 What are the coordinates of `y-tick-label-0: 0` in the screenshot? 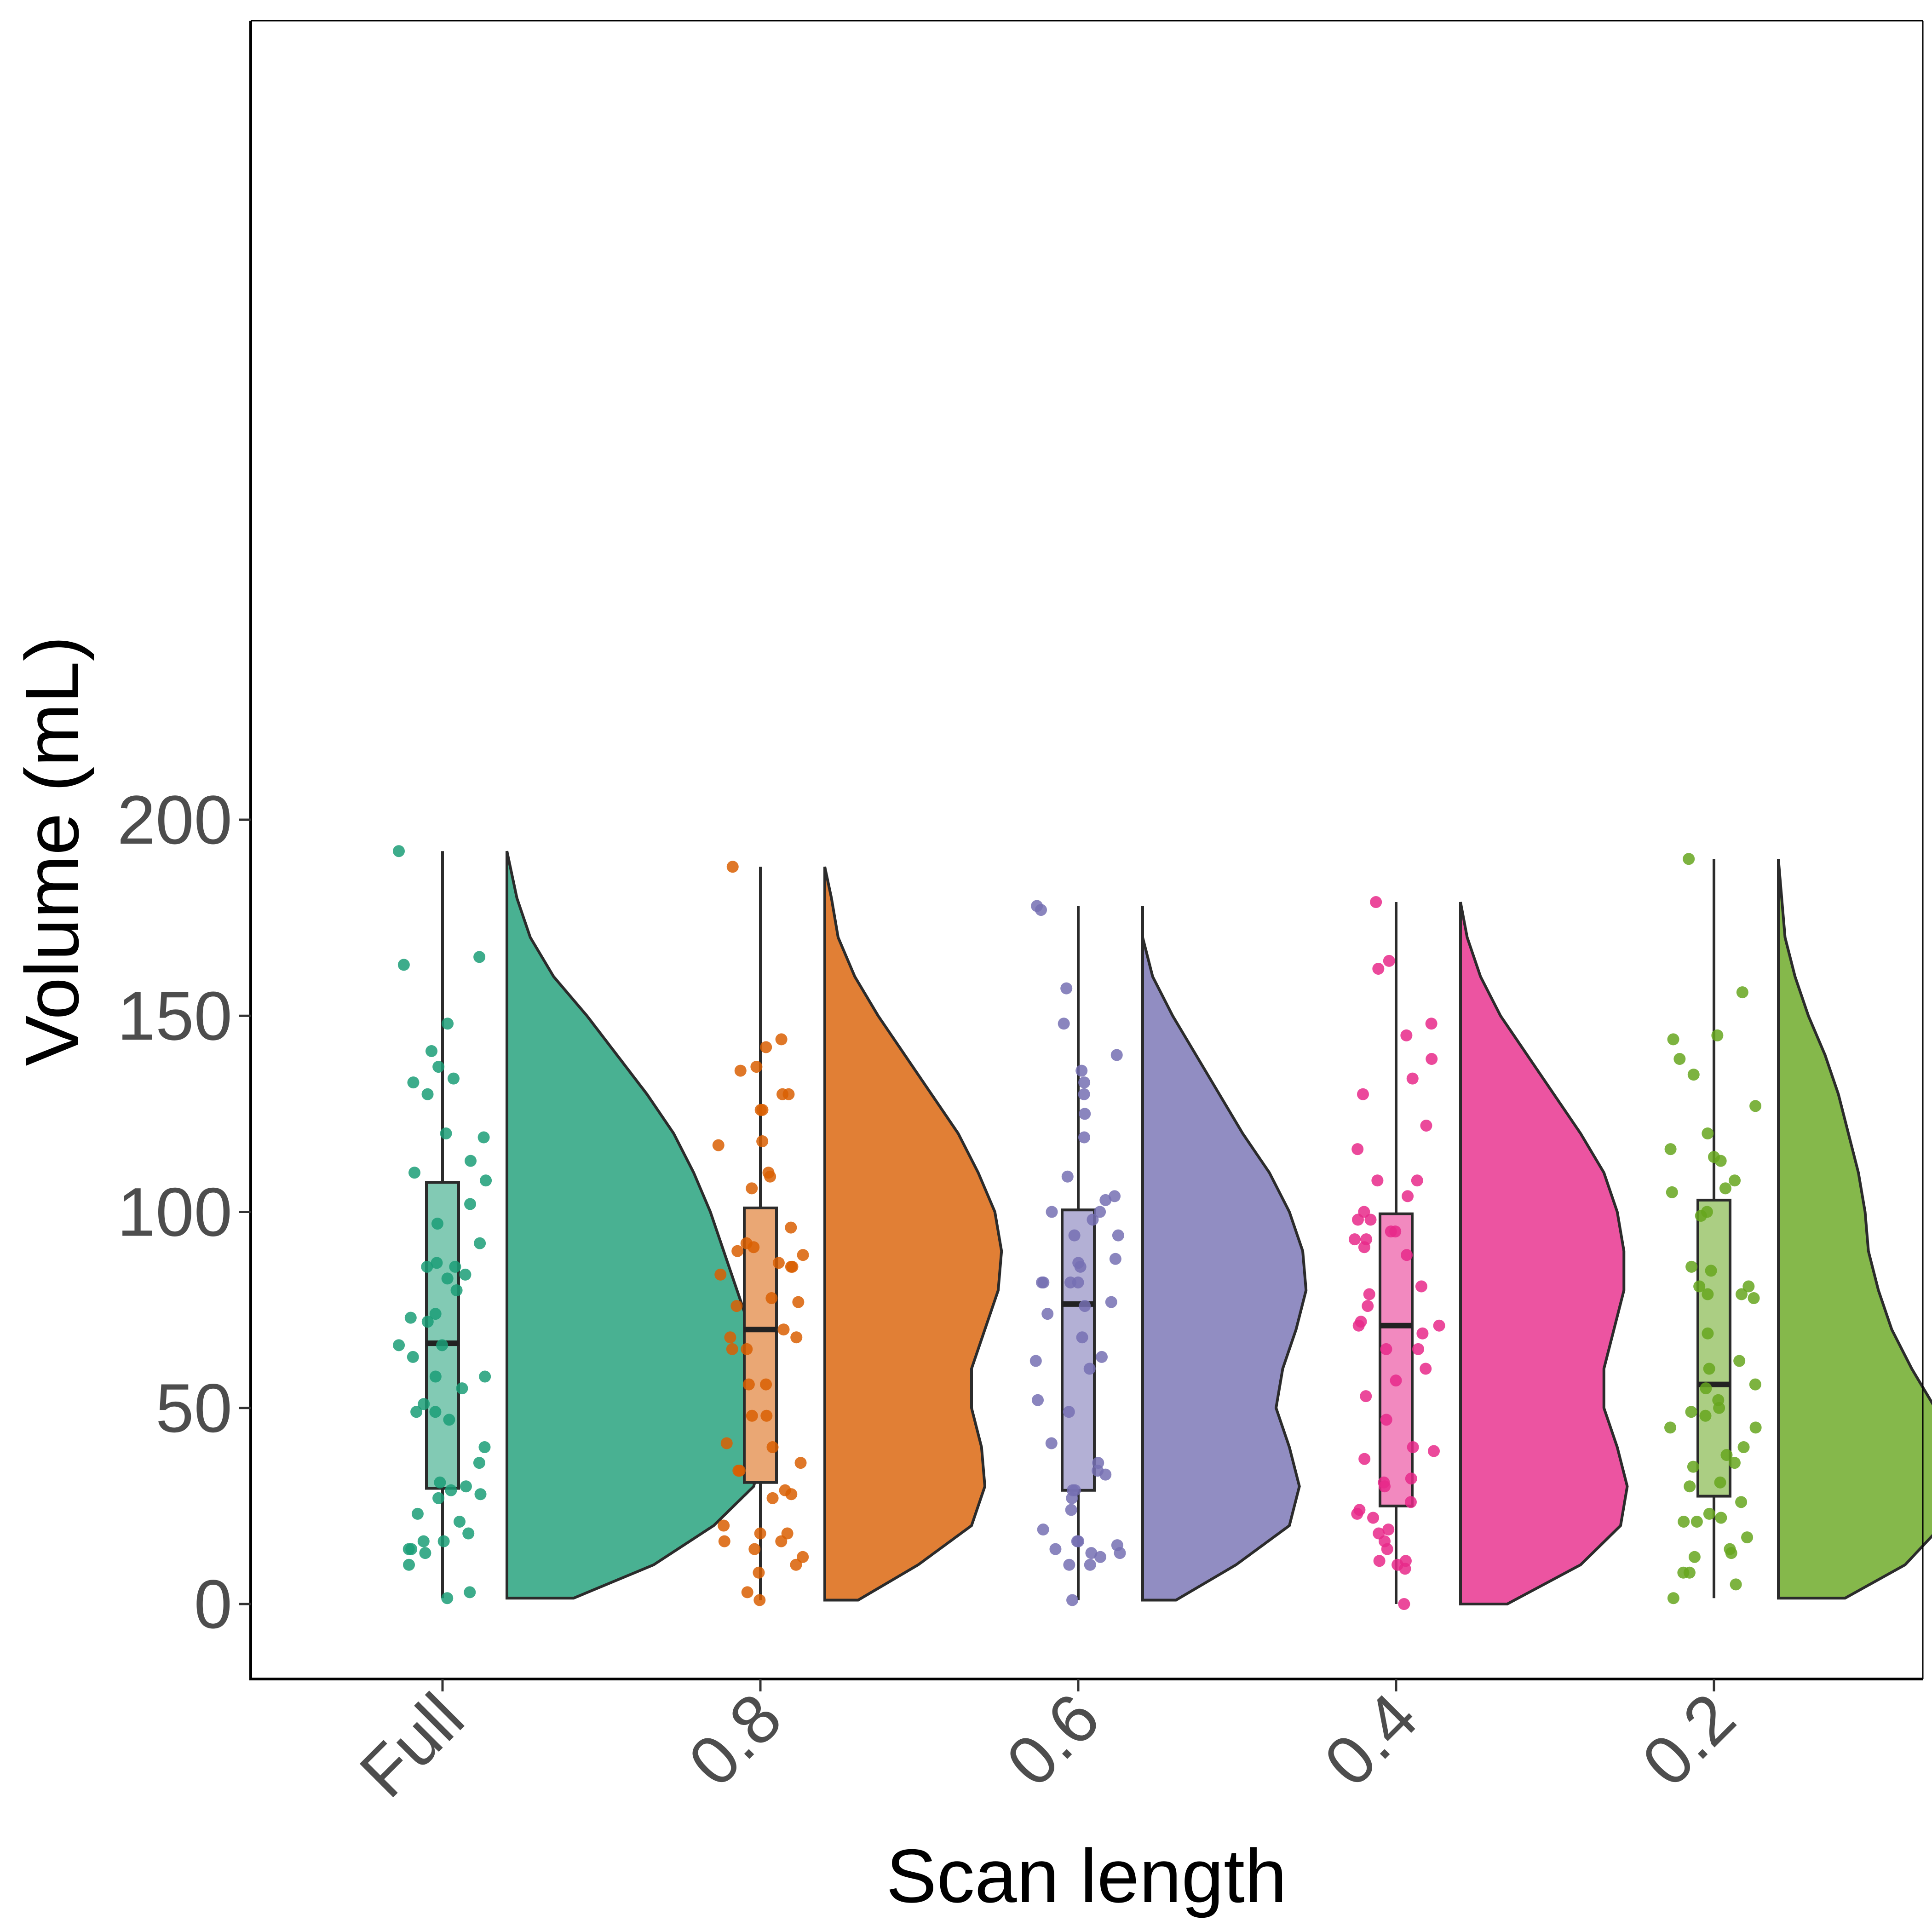 It's located at (213, 1604).